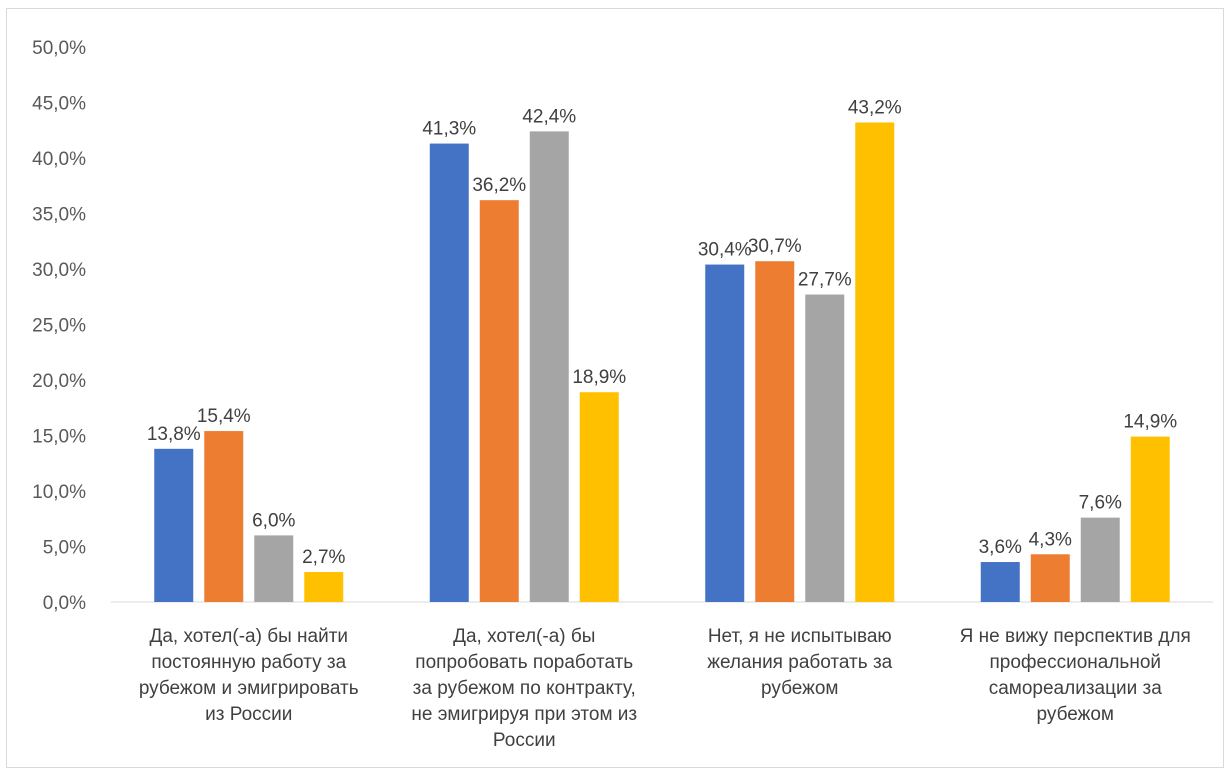 The image size is (1232, 774). Describe the element at coordinates (59, 104) in the screenshot. I see `y-tick-label: 45,0%` at that location.